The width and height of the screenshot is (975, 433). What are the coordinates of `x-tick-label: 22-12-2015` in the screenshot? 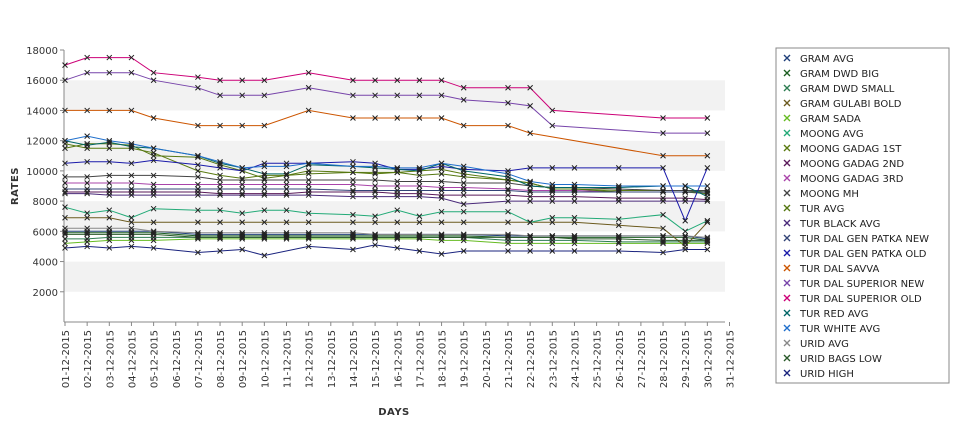 It's located at (531, 359).